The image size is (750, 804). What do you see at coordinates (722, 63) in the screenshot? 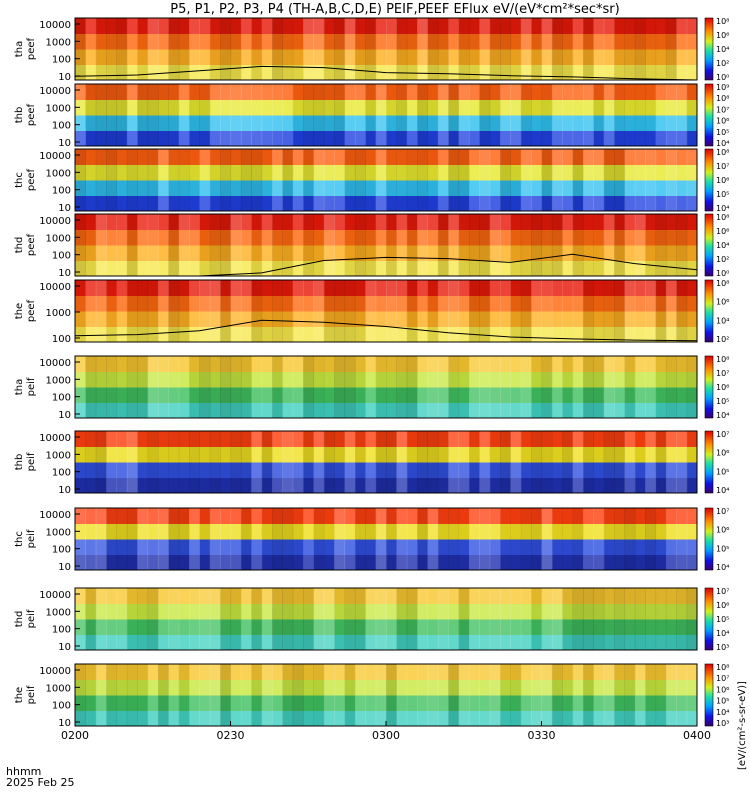
I see `colorbar-tick-label: 10²` at bounding box center [722, 63].